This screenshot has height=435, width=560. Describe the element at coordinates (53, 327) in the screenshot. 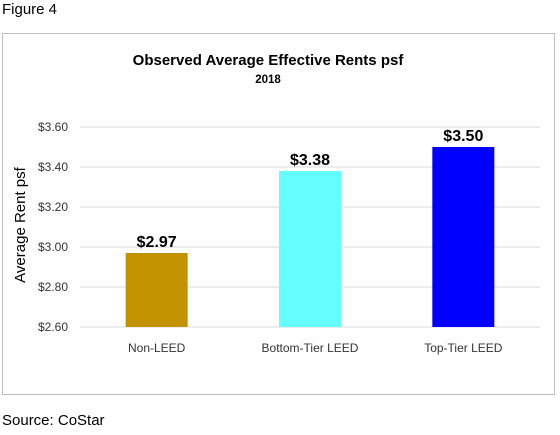

I see `y-tick-label: $2.60` at that location.